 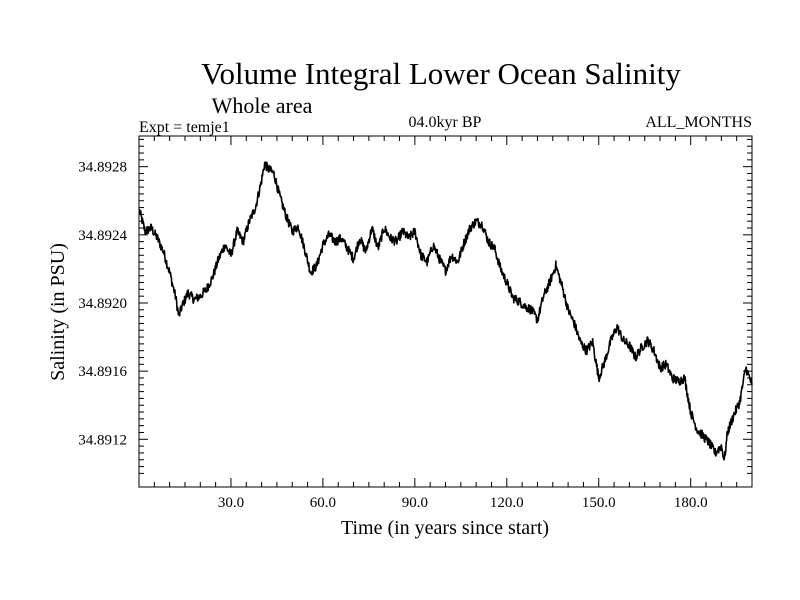 What do you see at coordinates (262, 105) in the screenshot?
I see `chart-subtitle: Whole area` at bounding box center [262, 105].